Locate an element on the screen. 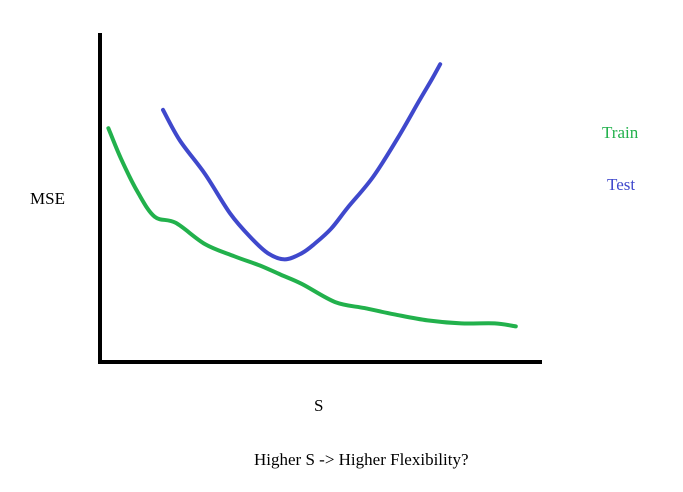 This screenshot has width=683, height=492. legend-entry-train: Train is located at coordinates (620, 132).